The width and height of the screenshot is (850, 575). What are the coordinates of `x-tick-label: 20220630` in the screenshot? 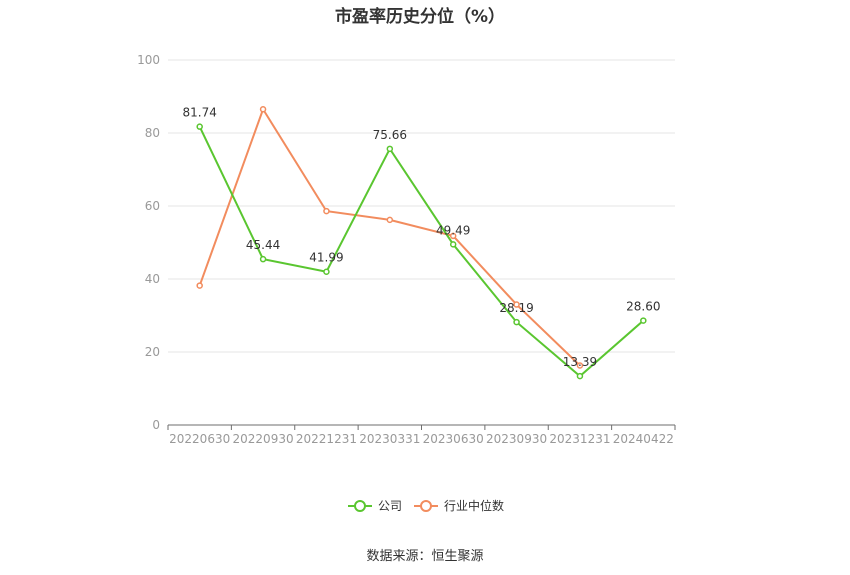 It's located at (199, 439).